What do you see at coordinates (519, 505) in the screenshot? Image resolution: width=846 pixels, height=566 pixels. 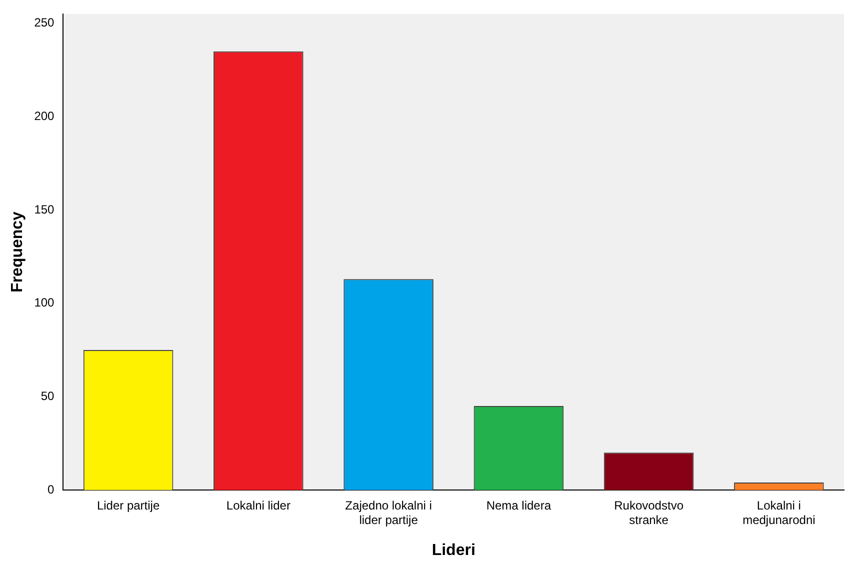 I see `x-tick-label: Nema lidera` at bounding box center [519, 505].